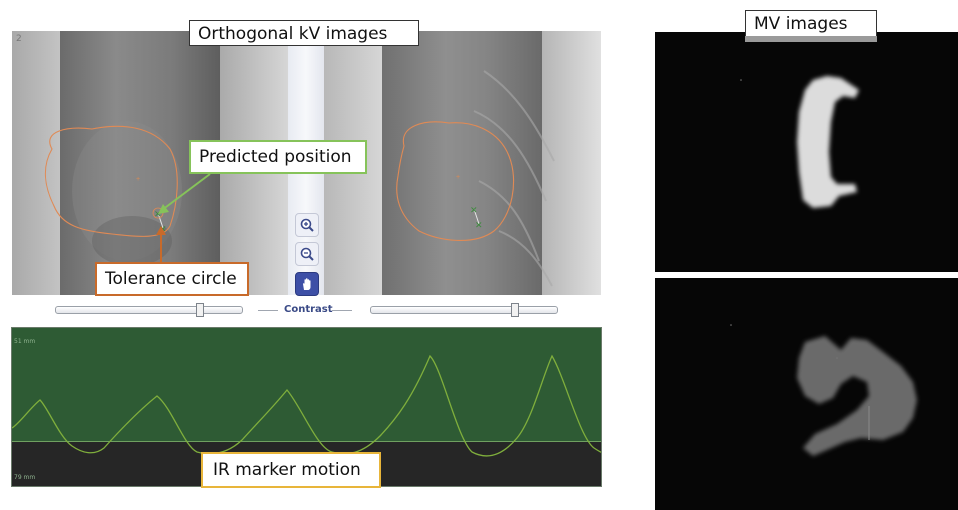 Image resolution: width=958 pixels, height=510 pixels. What do you see at coordinates (25, 341) in the screenshot?
I see `motion-axis-top: 51 mm` at bounding box center [25, 341].